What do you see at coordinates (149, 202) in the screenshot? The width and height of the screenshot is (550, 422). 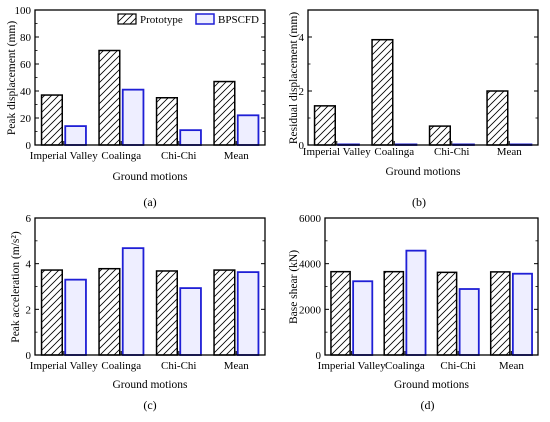 I see `panel-label: (a)` at bounding box center [149, 202].